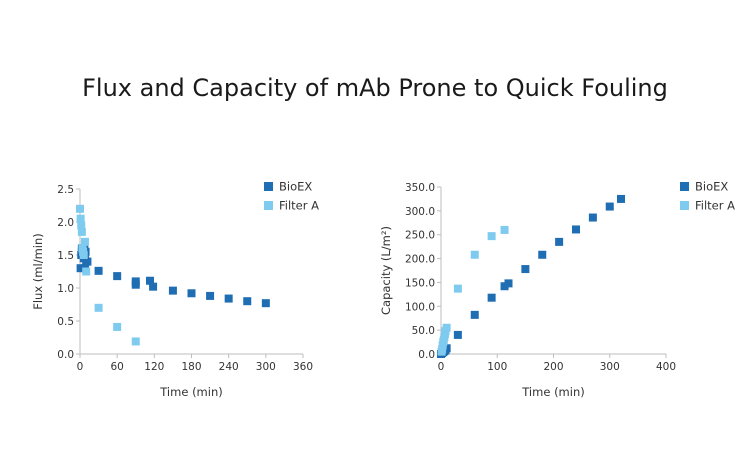  I want to click on y-tick-label: 1.5, so click(65, 256).